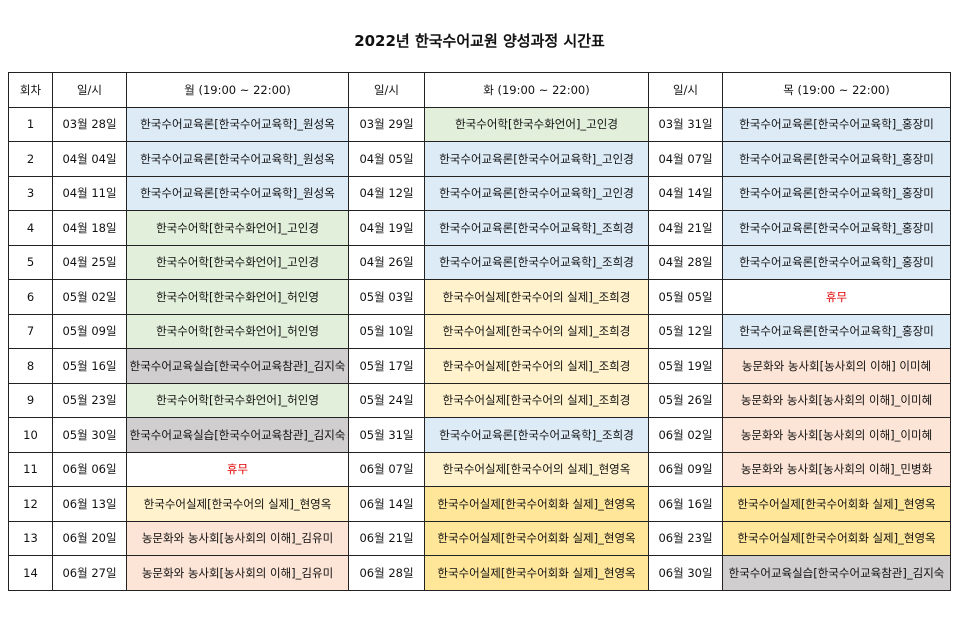  I want to click on date-cell: 6, so click(30, 297).